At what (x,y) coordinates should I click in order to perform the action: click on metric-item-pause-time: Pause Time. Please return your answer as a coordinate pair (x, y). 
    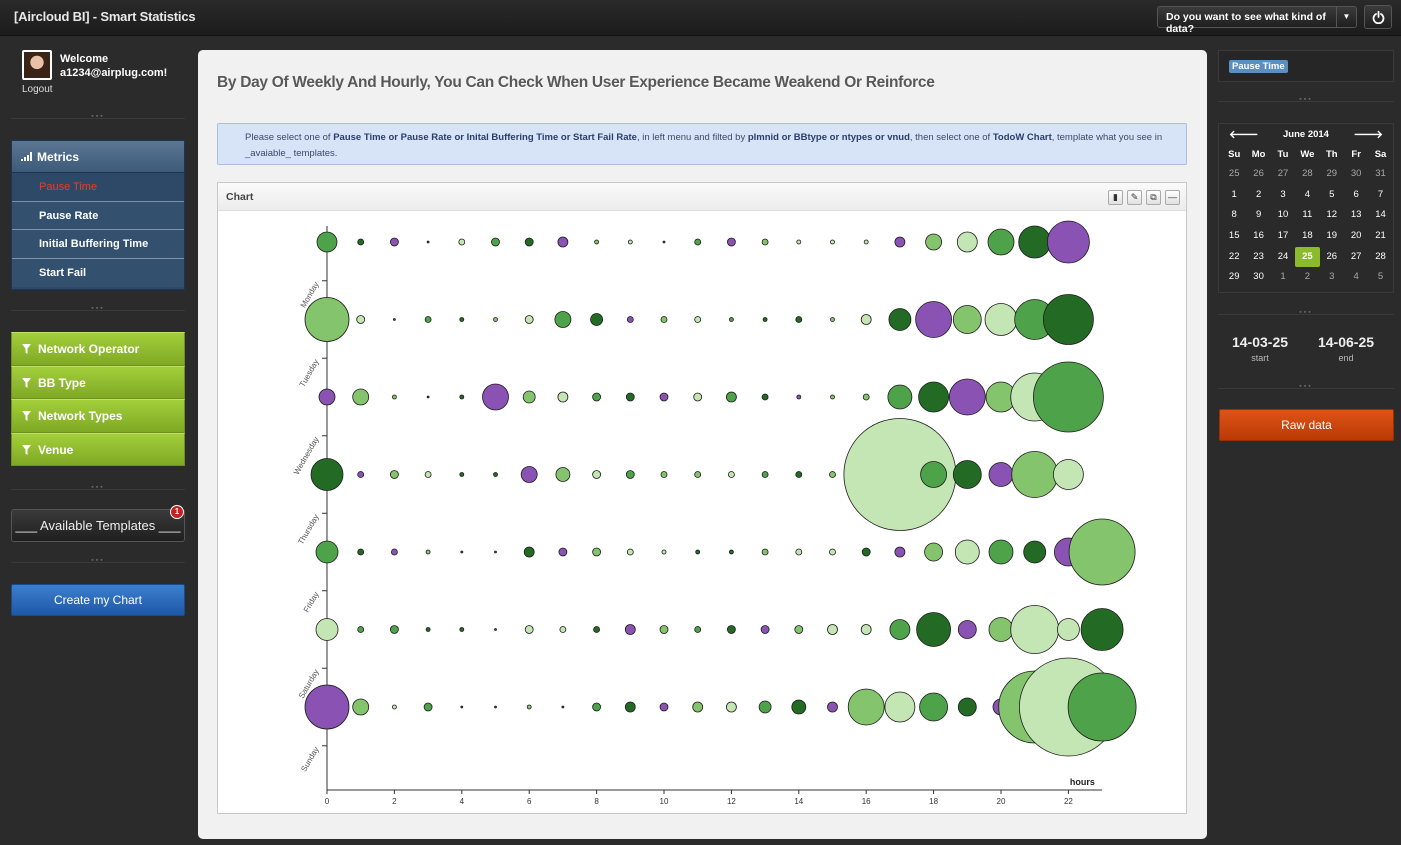
    Looking at the image, I should click on (98, 187).